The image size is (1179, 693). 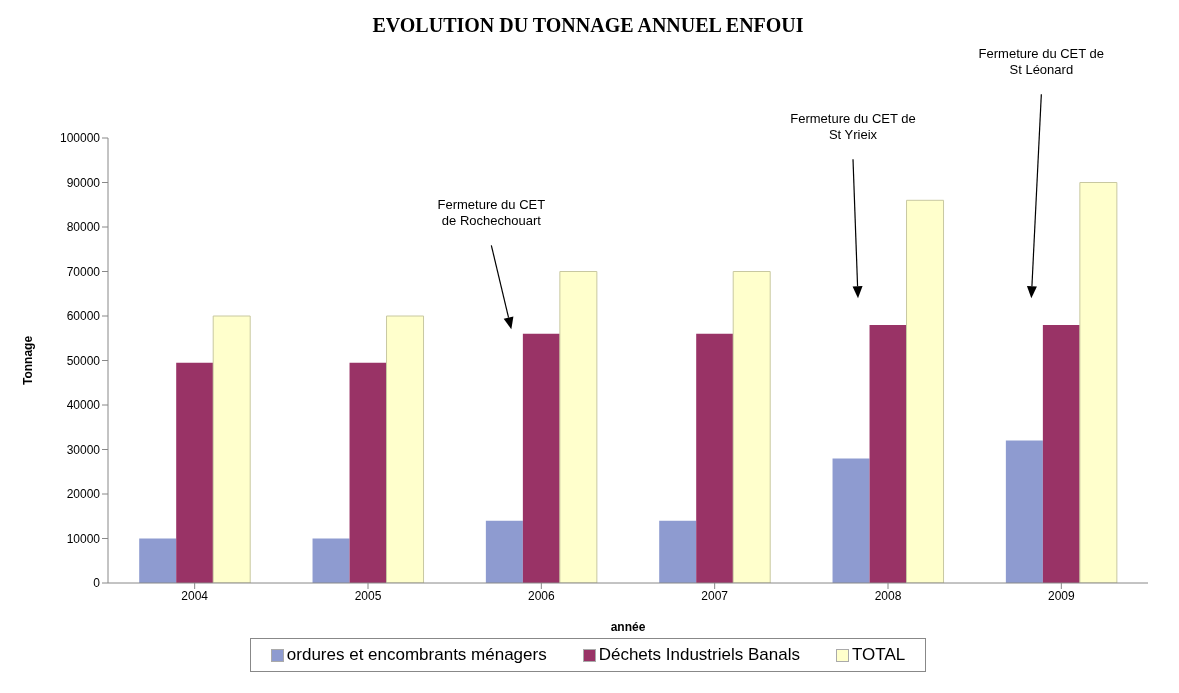 What do you see at coordinates (83, 271) in the screenshot?
I see `y-tick-label: 70000` at bounding box center [83, 271].